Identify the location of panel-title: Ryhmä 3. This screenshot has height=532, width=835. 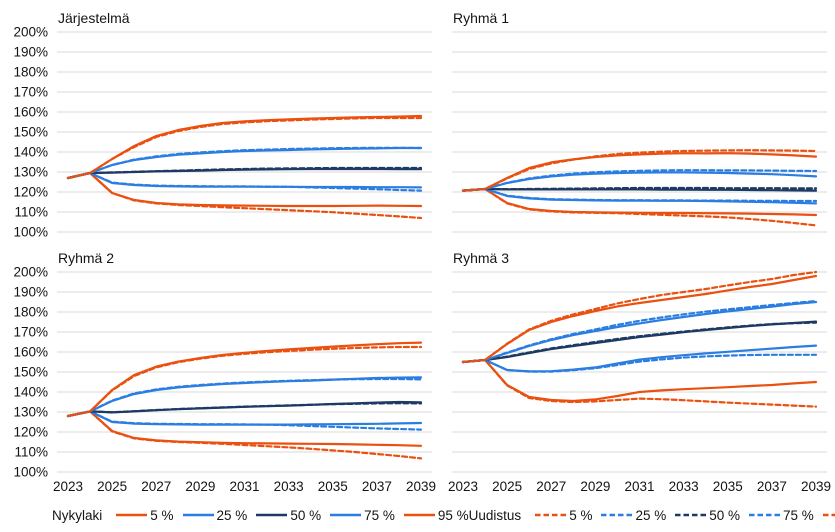
(481, 258).